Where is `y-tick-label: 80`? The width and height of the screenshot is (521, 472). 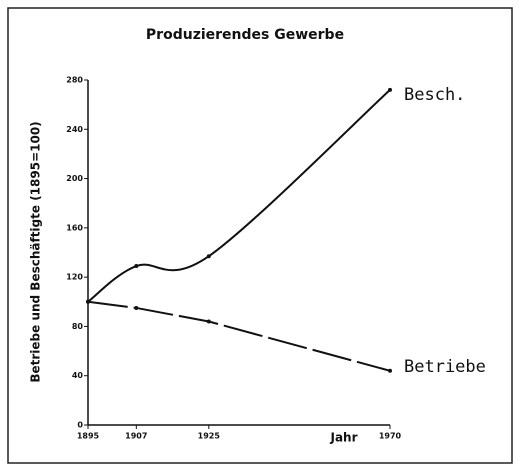 y-tick-label: 80 is located at coordinates (78, 326).